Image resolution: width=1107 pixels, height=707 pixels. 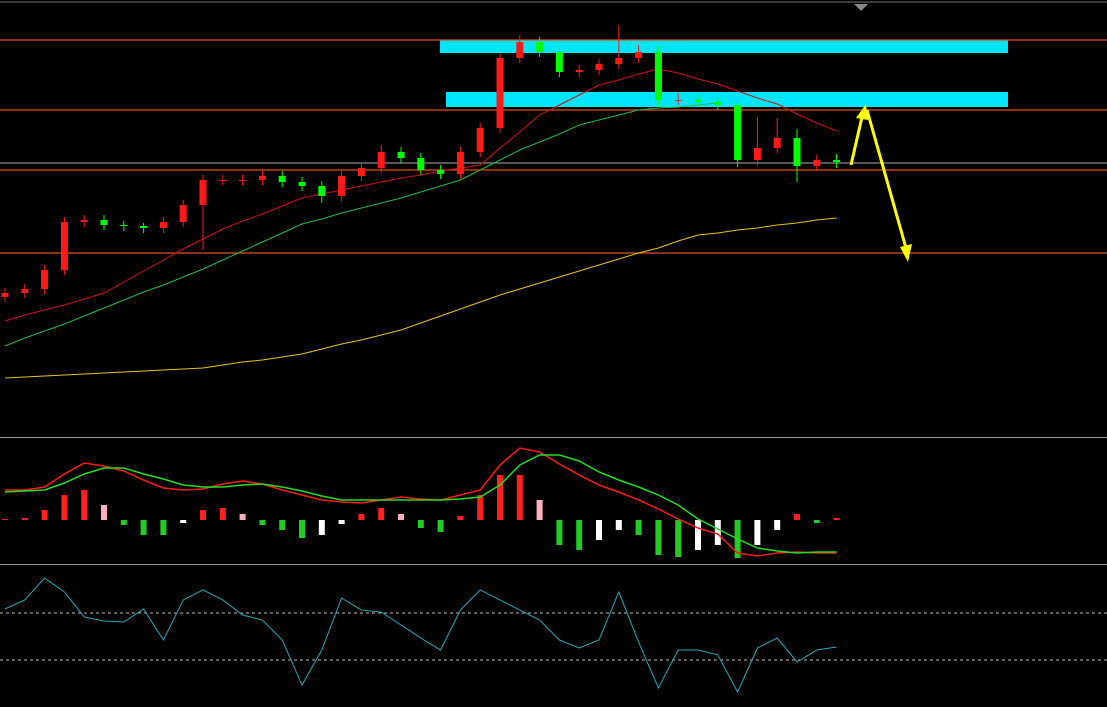 What do you see at coordinates (861, 7) in the screenshot?
I see `shift-marker` at bounding box center [861, 7].